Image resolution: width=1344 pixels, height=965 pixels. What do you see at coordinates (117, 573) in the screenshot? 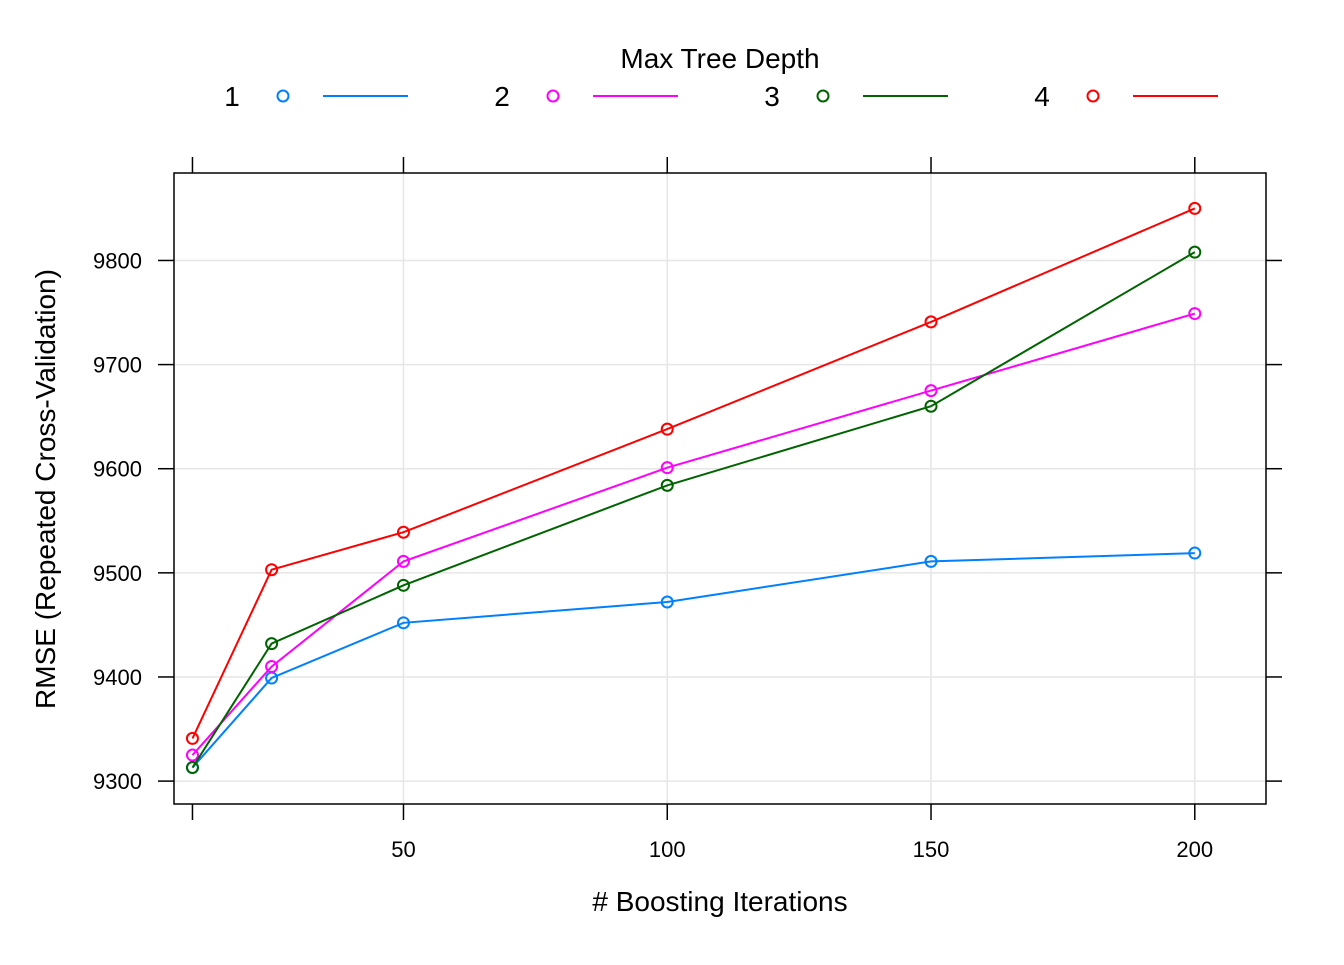
I see `y-tick-label: 9500` at bounding box center [117, 573].